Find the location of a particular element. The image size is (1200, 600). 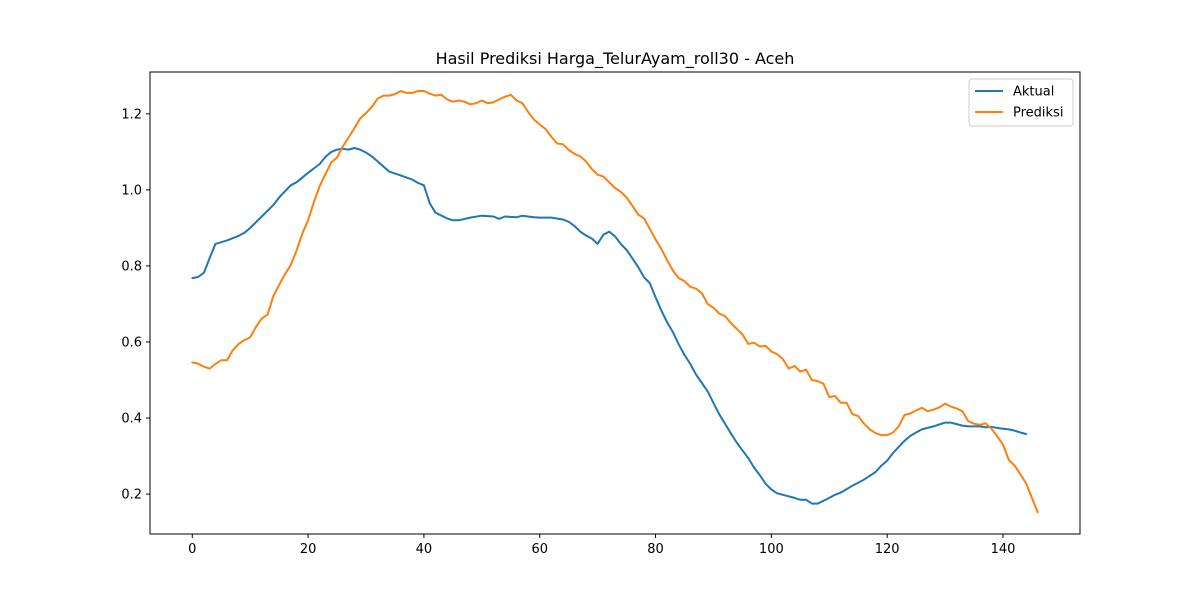

legend: Aktual Prediksi is located at coordinates (1021, 102).